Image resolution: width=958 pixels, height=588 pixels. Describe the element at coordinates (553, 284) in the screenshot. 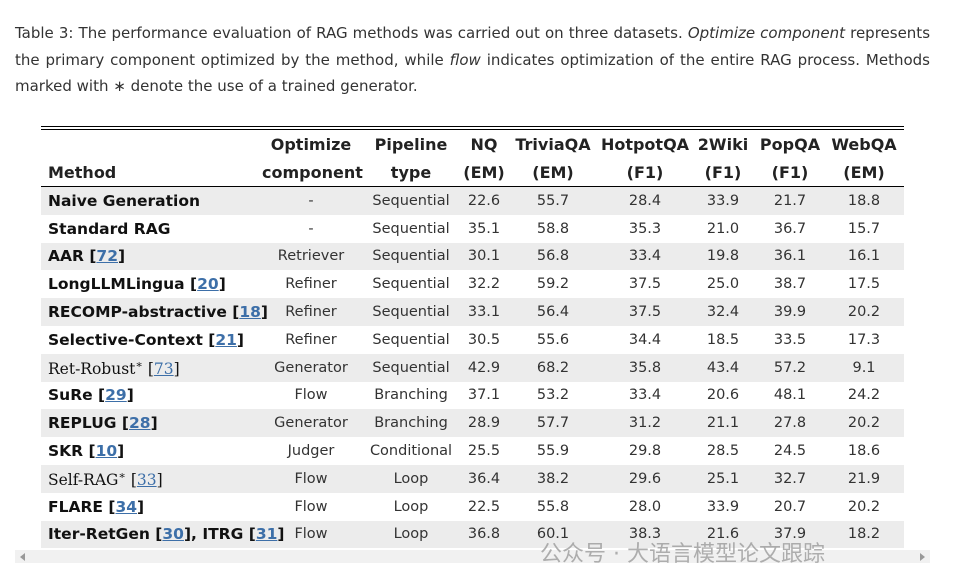

I see `table-cell: 59.2` at that location.